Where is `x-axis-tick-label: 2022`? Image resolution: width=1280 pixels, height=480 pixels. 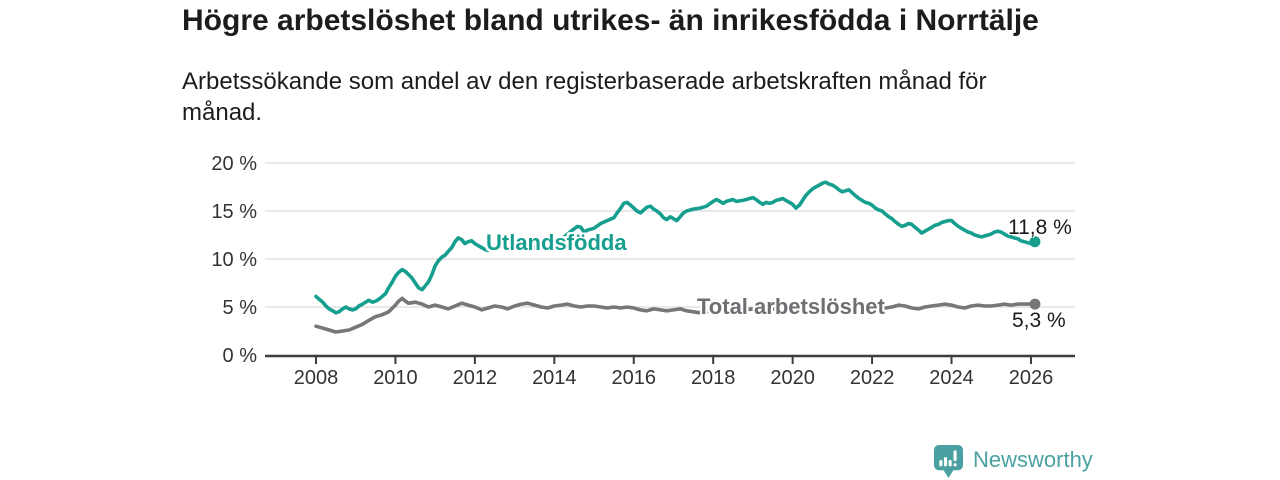 x-axis-tick-label: 2022 is located at coordinates (872, 378).